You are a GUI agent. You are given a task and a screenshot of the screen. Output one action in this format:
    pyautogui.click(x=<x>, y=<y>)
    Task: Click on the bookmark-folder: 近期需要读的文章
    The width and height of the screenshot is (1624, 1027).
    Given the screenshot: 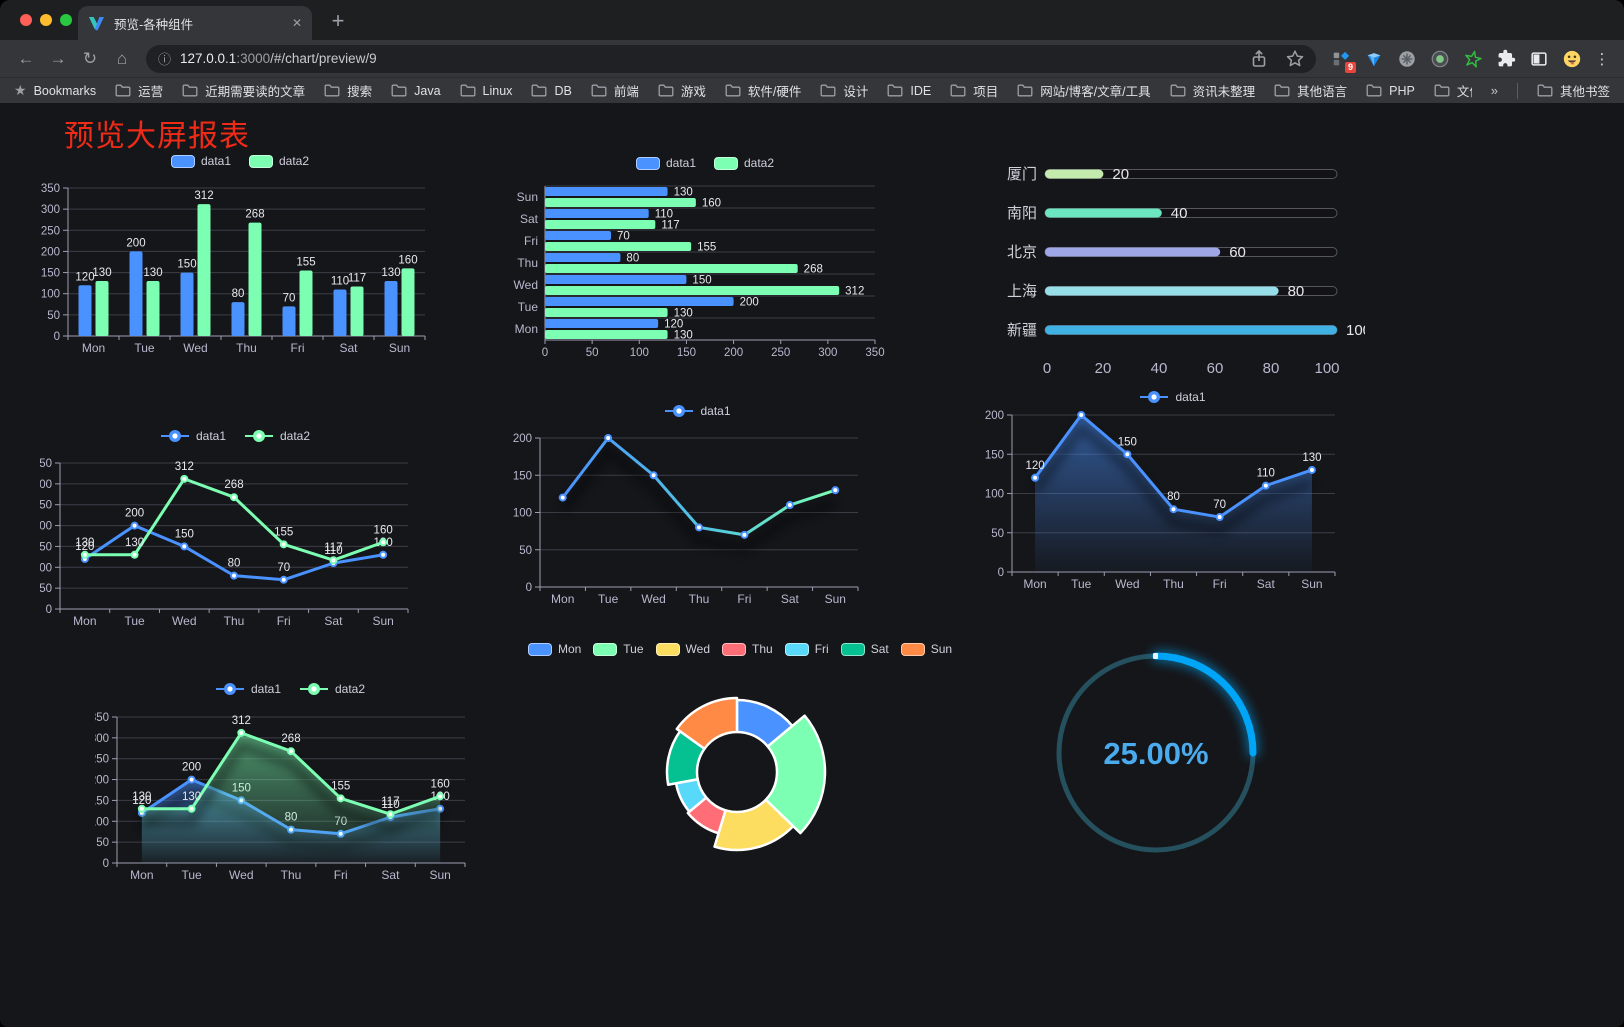 What is the action you would take?
    pyautogui.click(x=243, y=90)
    